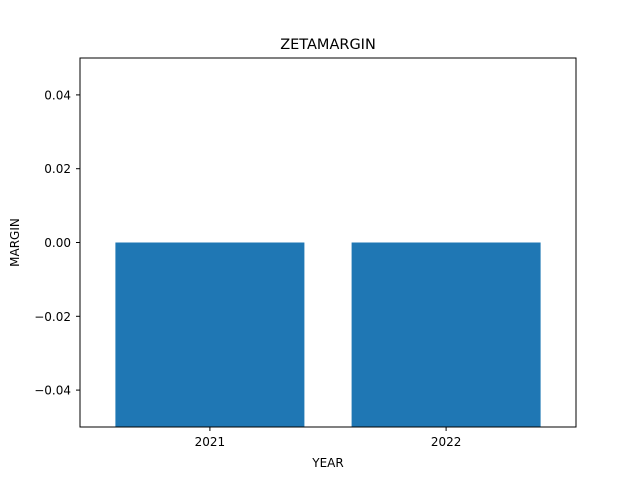  Describe the element at coordinates (210, 442) in the screenshot. I see `x-tick-label: 2021` at that location.